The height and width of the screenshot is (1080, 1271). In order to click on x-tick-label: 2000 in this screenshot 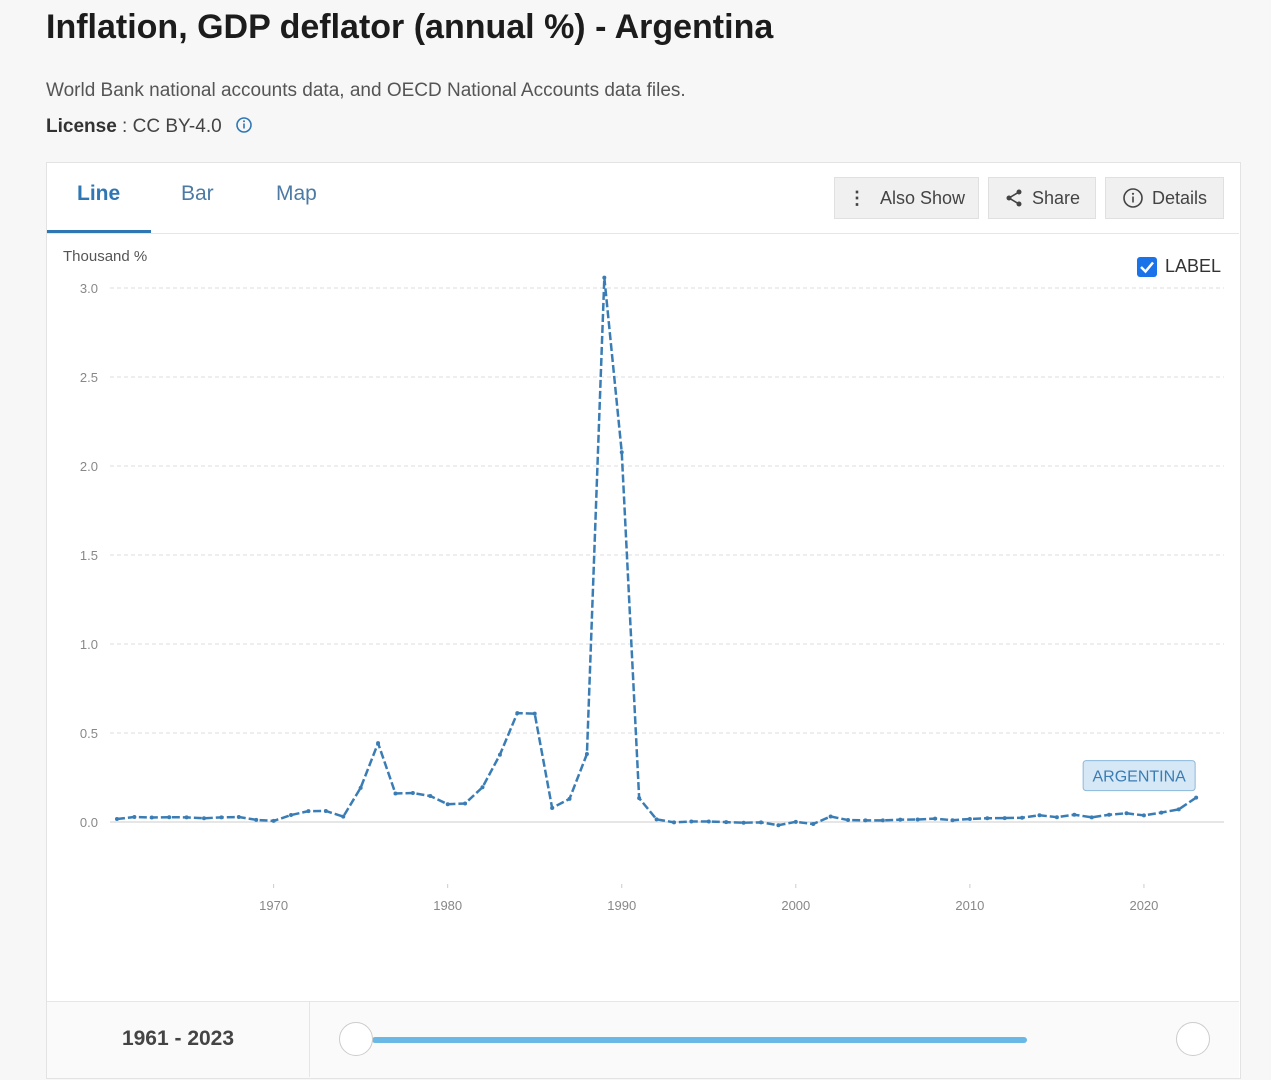, I will do `click(795, 905)`.